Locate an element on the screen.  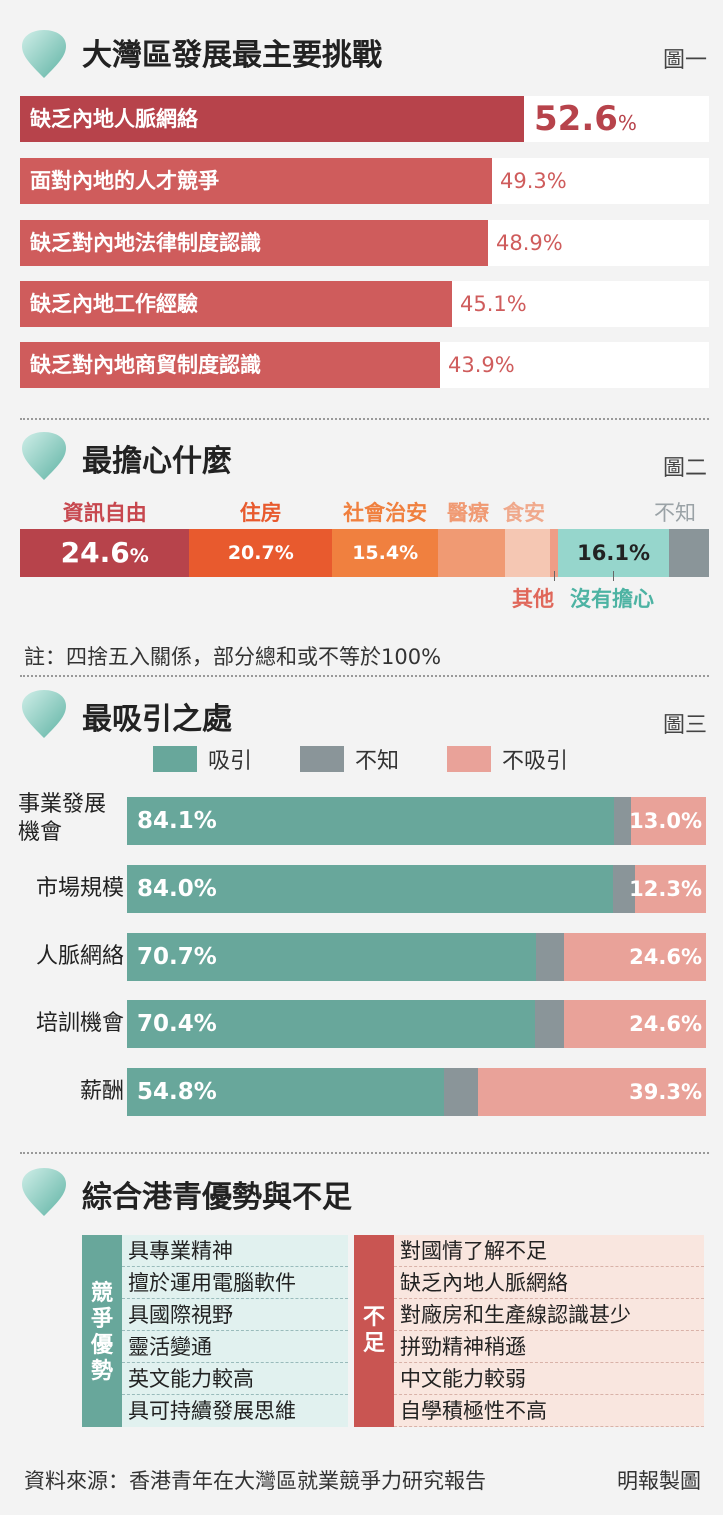
worry-category-label: 不知 is located at coordinates (675, 513).